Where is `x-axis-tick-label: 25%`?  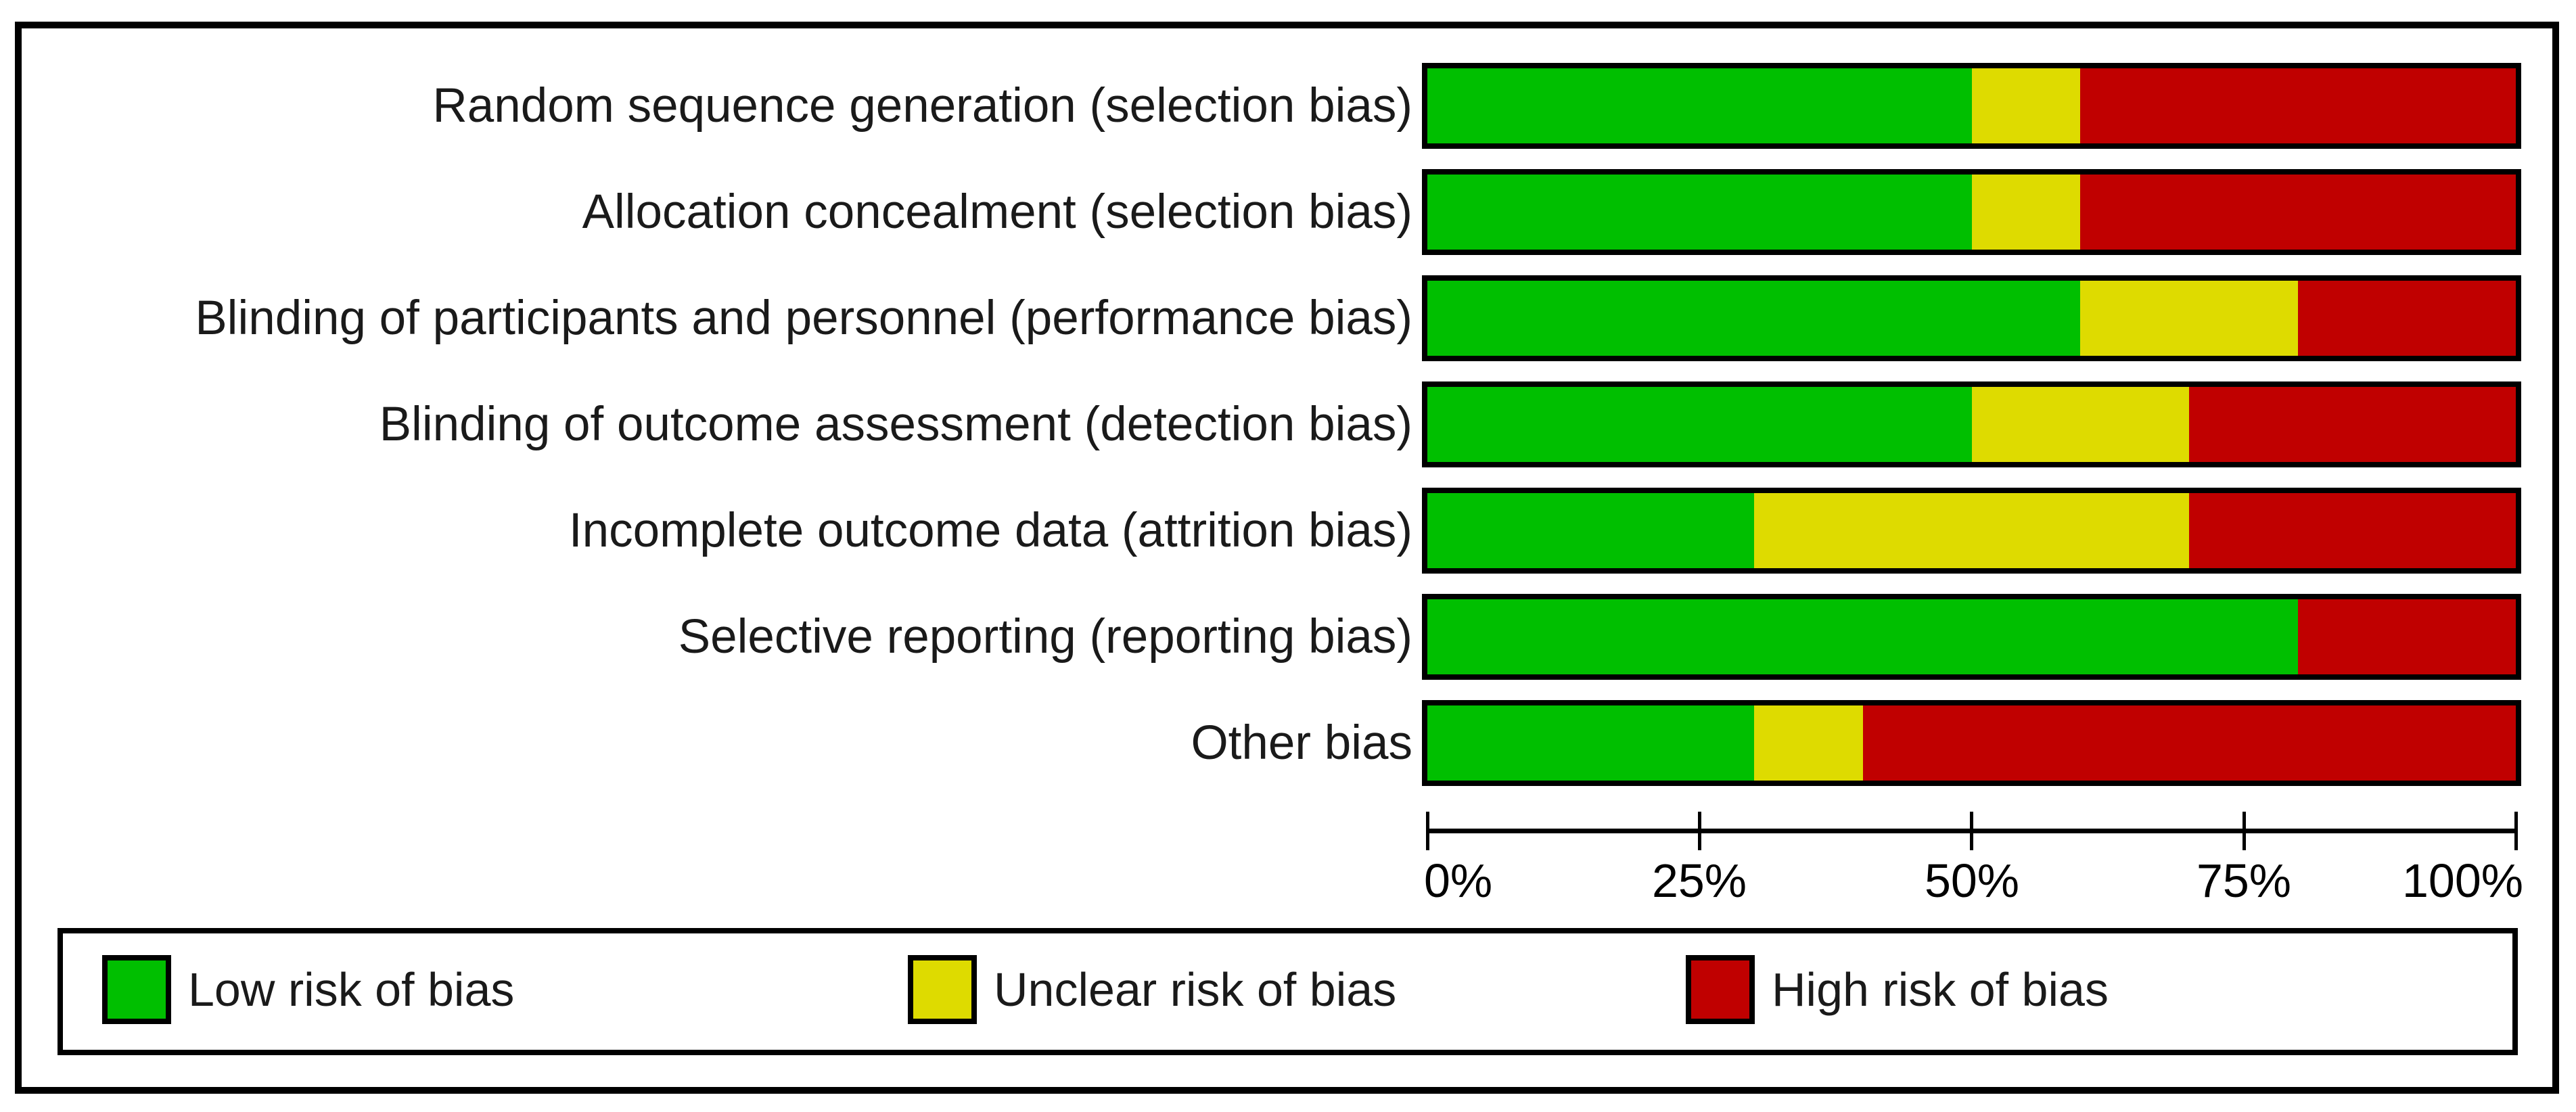
x-axis-tick-label: 25% is located at coordinates (1699, 880).